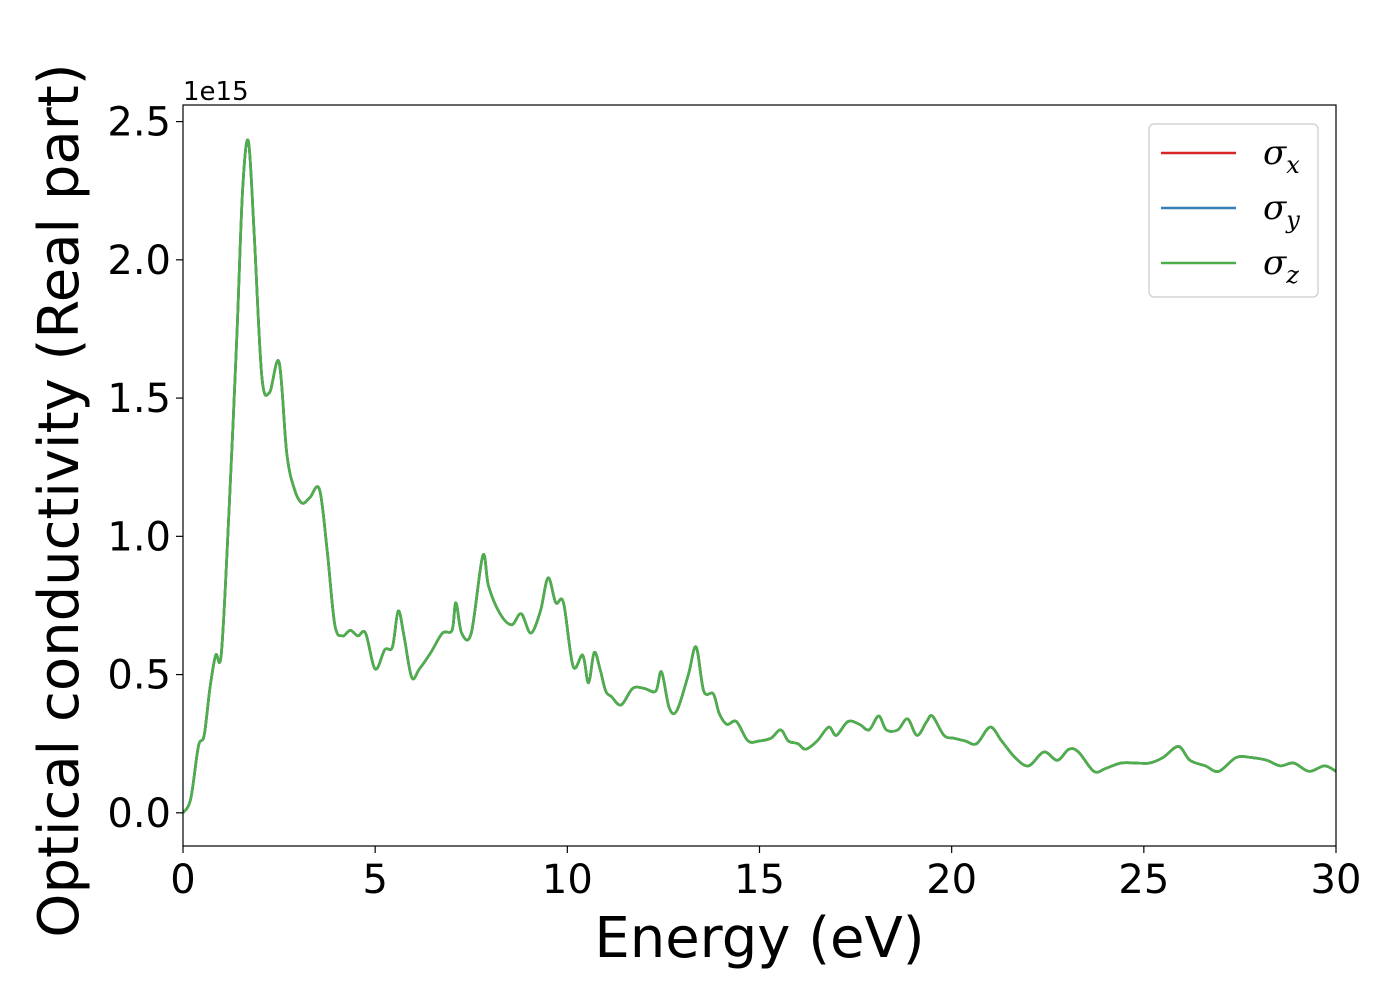  I want to click on x-tick-label: 15, so click(759, 880).